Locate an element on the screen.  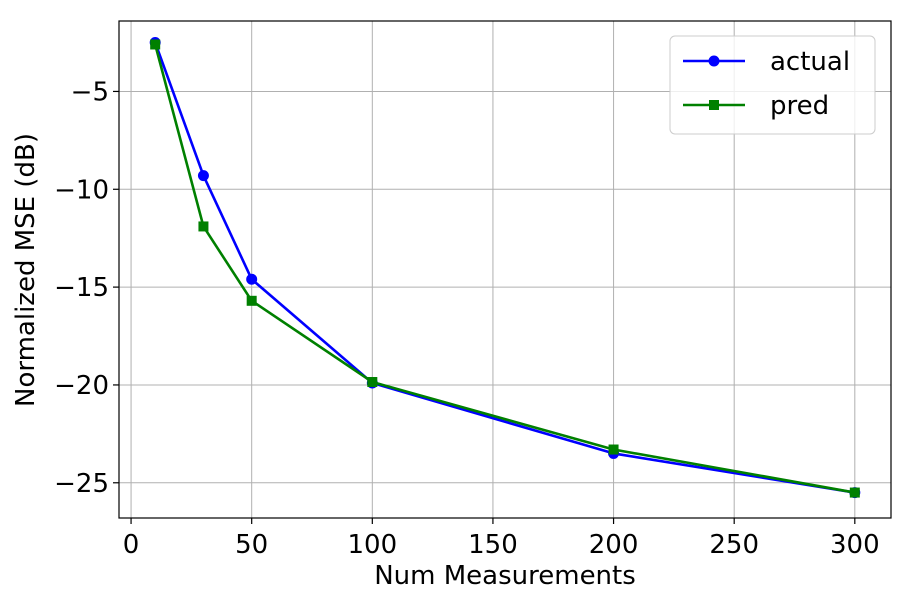
y-tick-label: −5 is located at coordinates (90, 92).